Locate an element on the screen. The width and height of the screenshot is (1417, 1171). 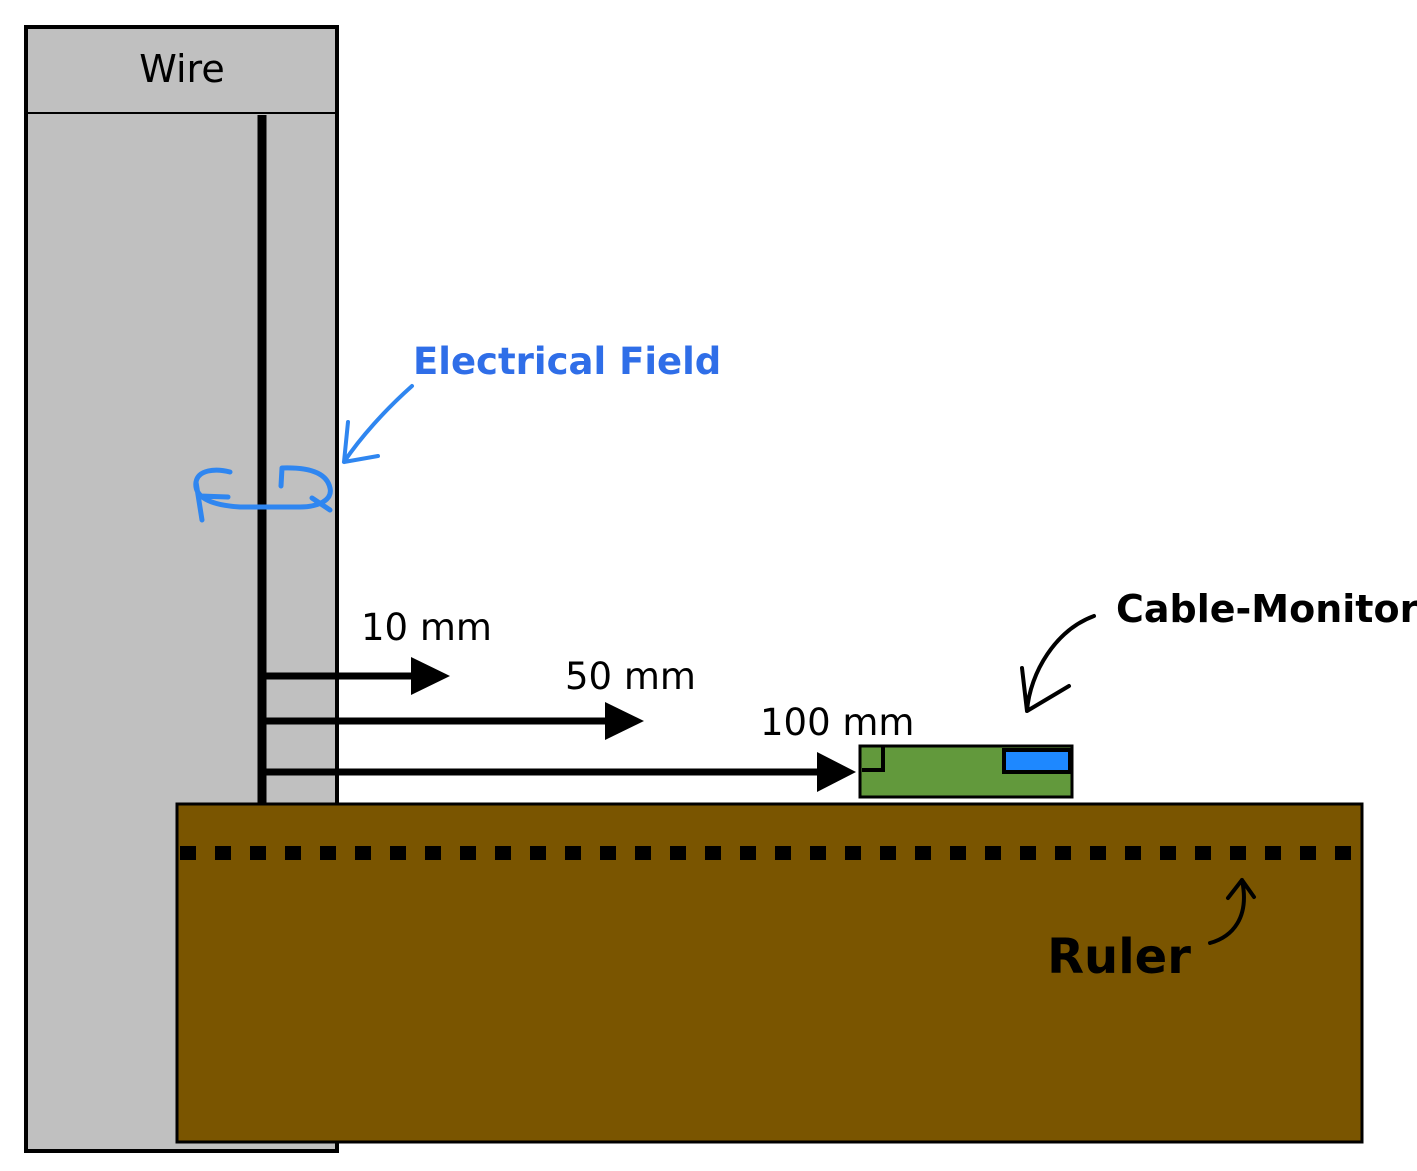
distance-arrow-100mm: 100 mm is located at coordinates (586, 746).